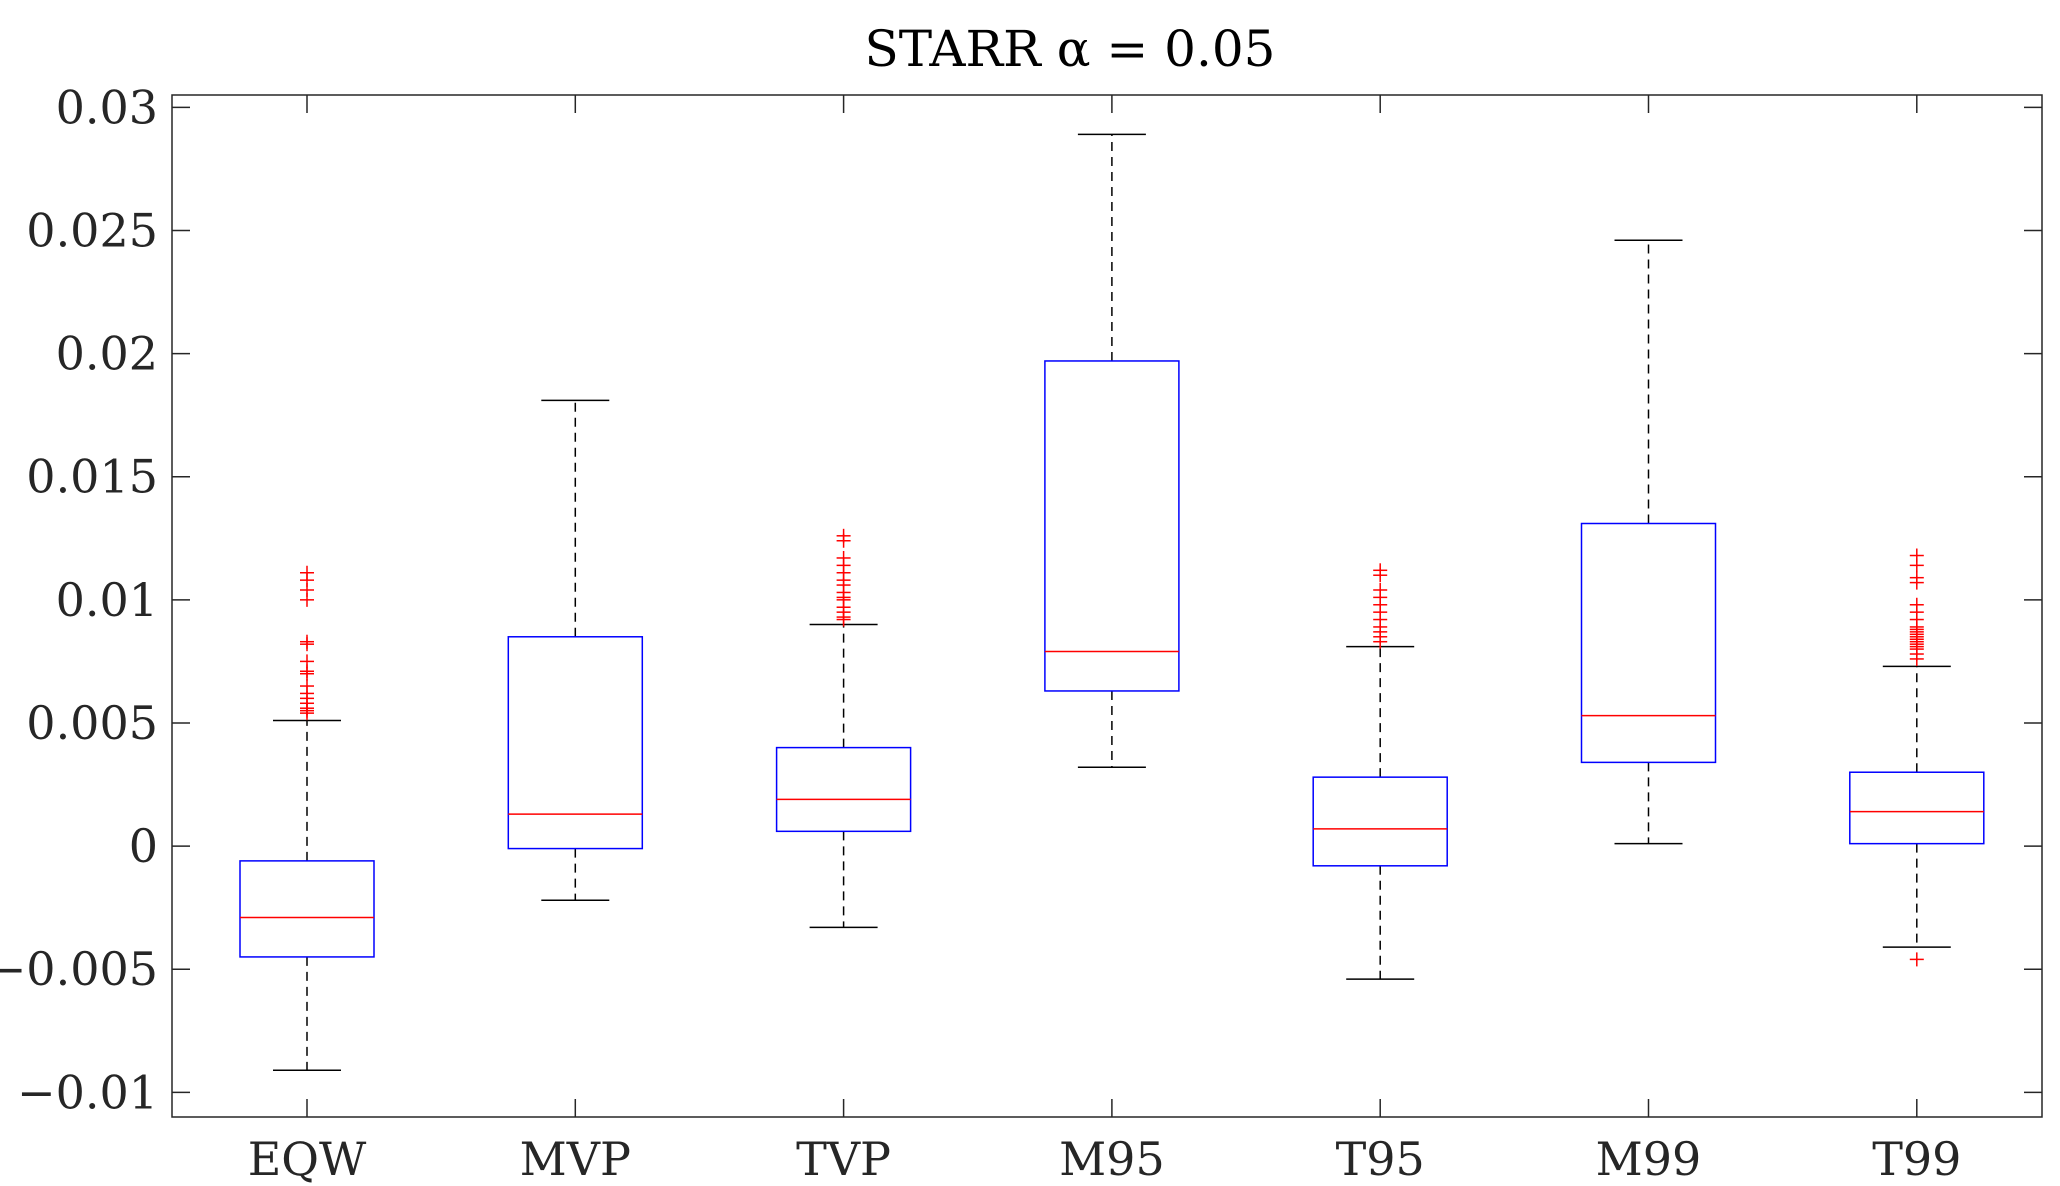  I want to click on y-tick-label: 0.02, so click(107, 354).